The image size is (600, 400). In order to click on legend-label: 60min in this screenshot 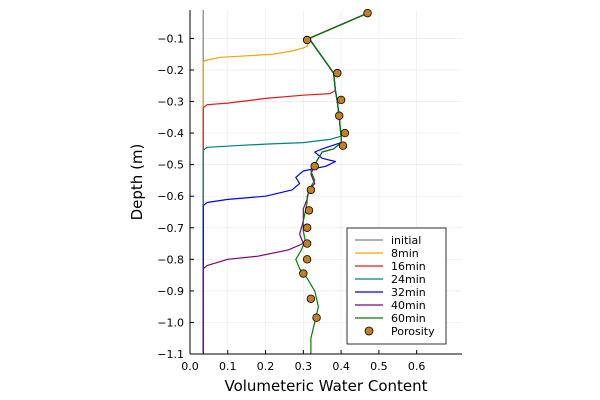, I will do `click(408, 318)`.